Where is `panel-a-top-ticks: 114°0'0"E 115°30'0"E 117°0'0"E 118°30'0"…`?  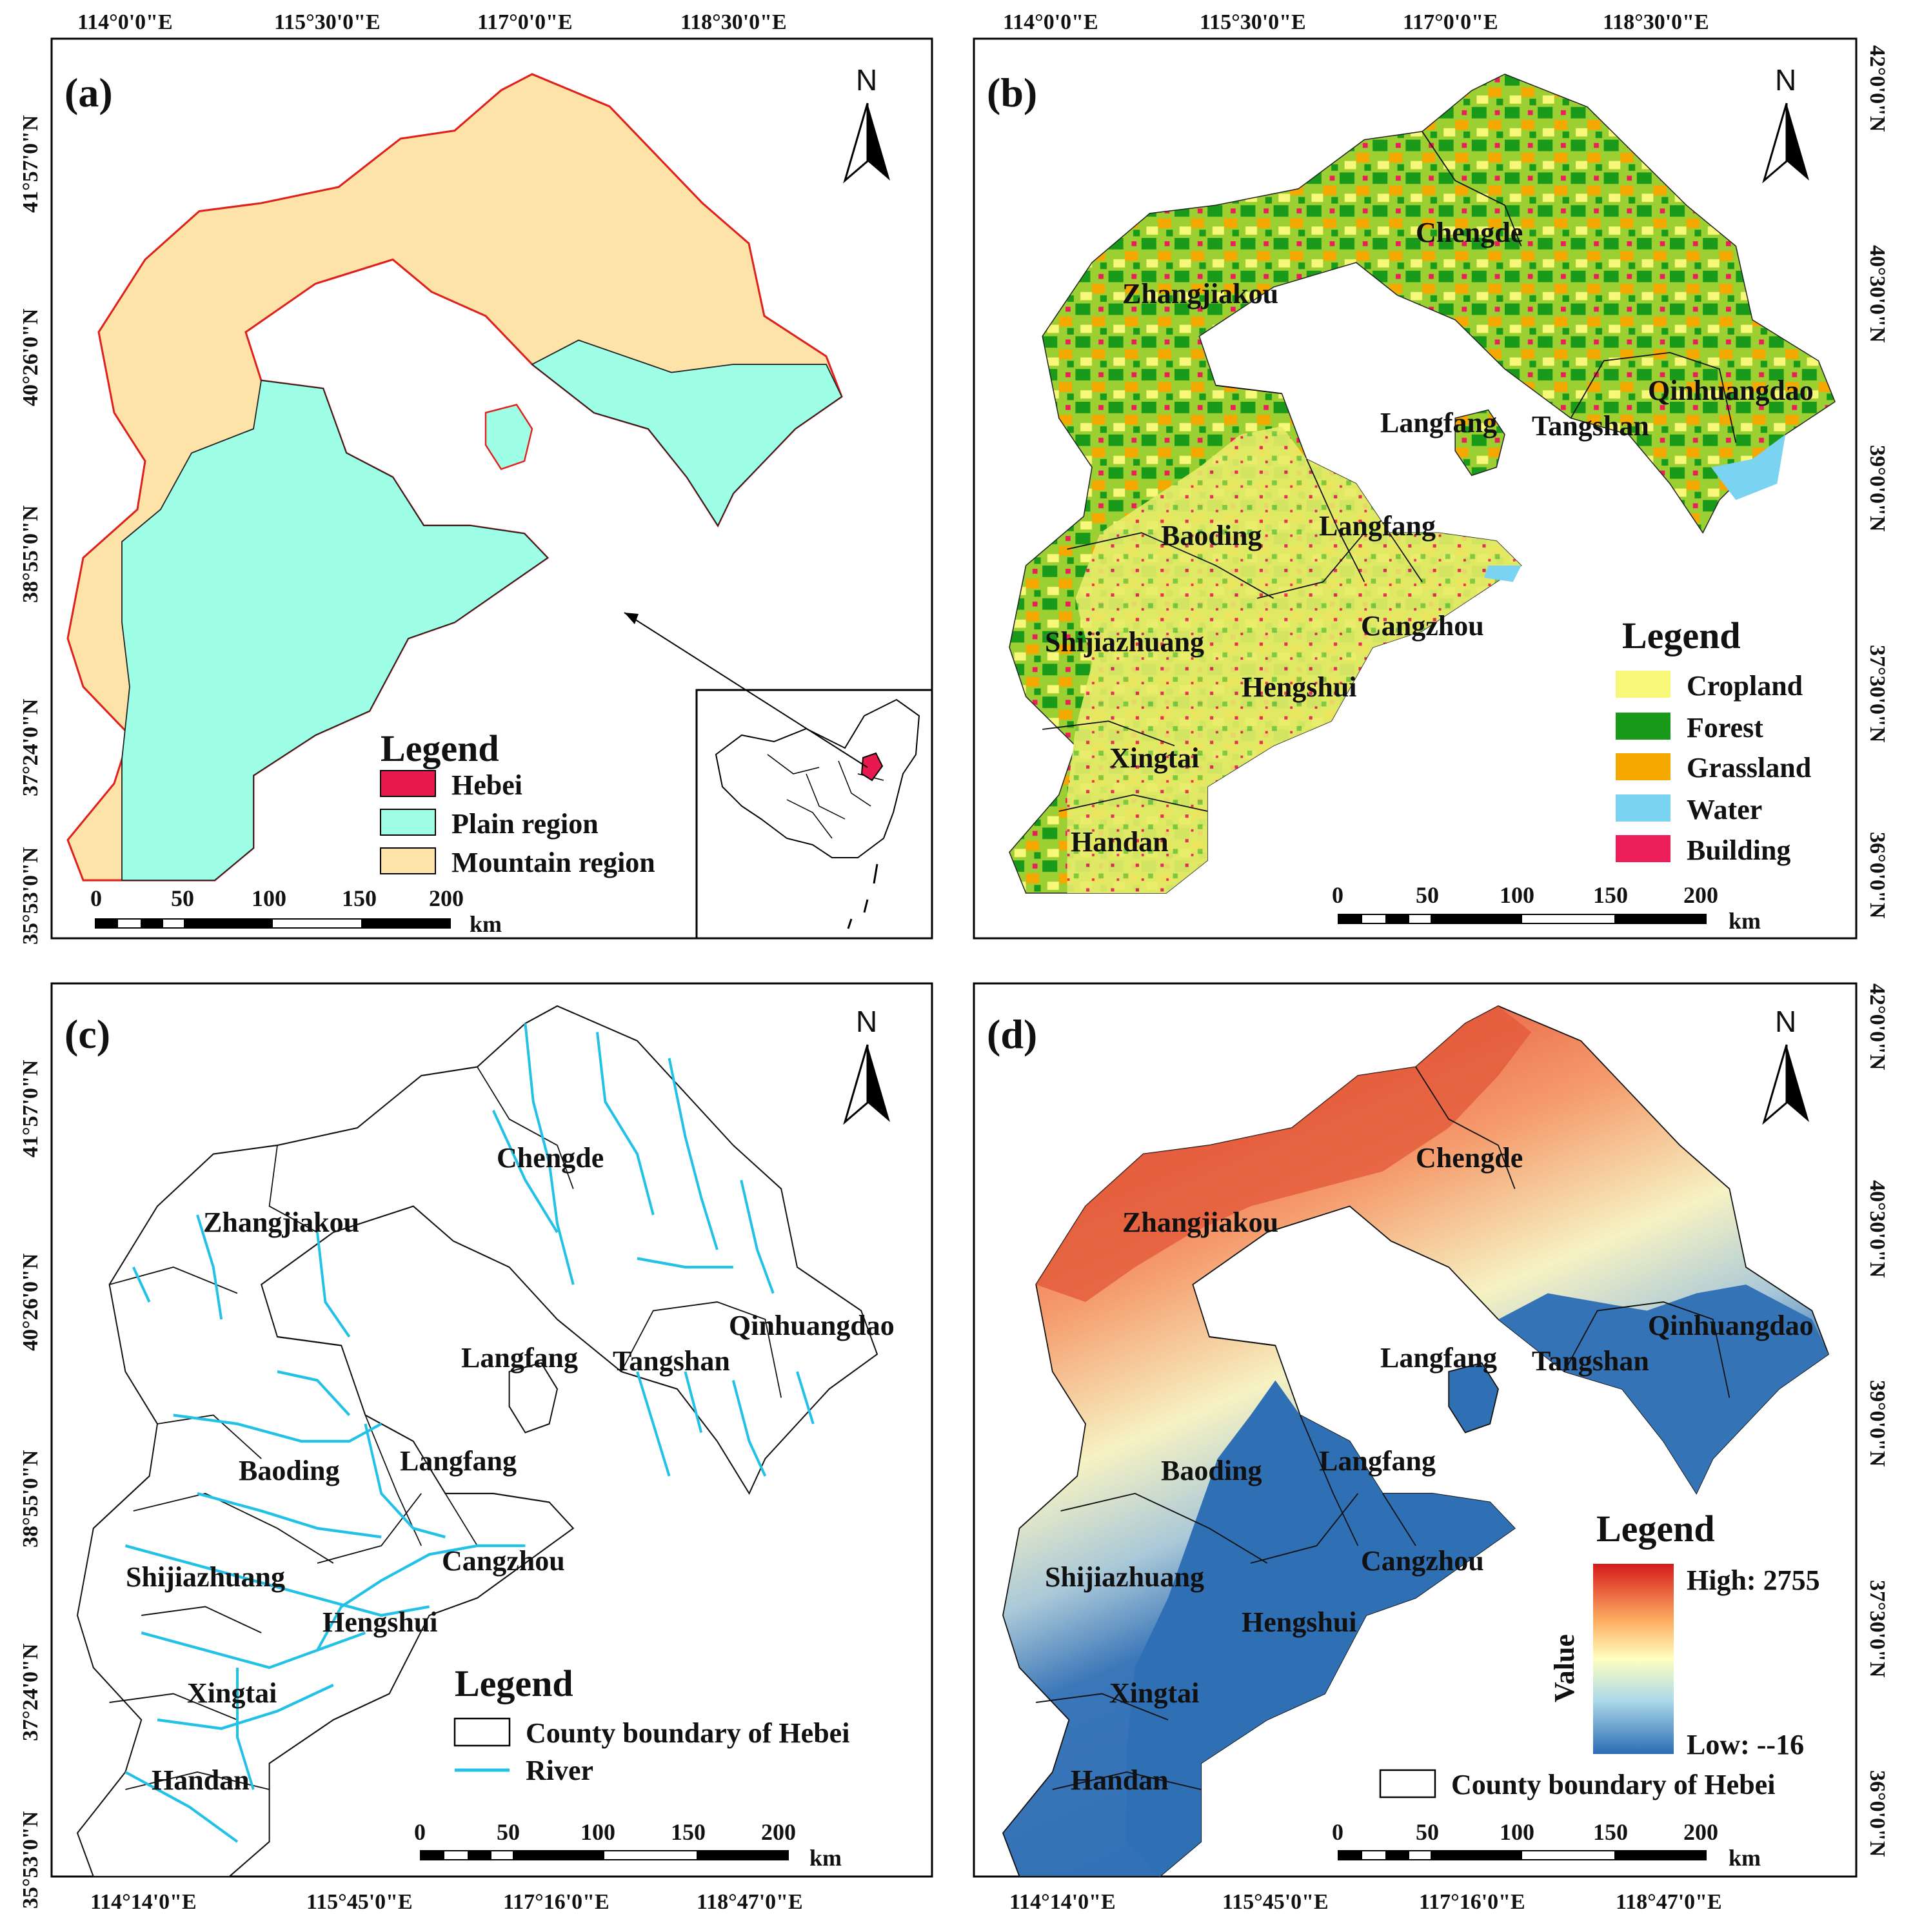 panel-a-top-ticks: 114°0'0"E 115°30'0"E 117°0'0"E 118°30'0"… is located at coordinates (432, 22).